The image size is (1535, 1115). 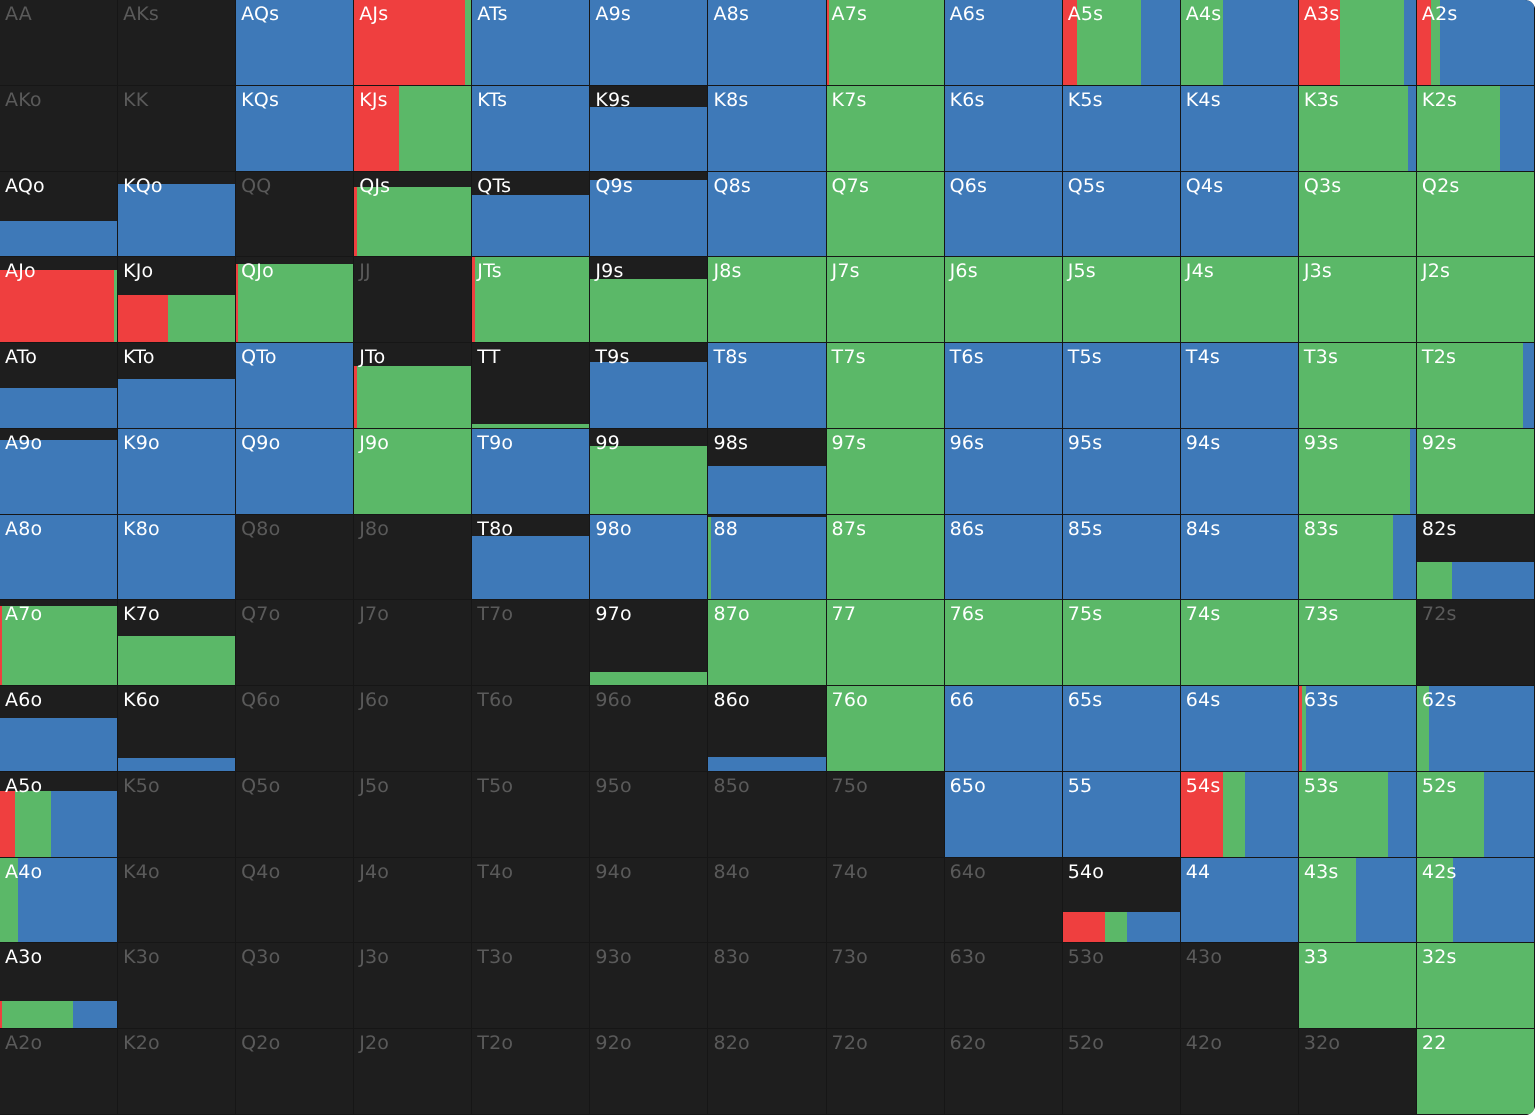 I want to click on hand-cell-86s: 86s, so click(x=1003, y=557).